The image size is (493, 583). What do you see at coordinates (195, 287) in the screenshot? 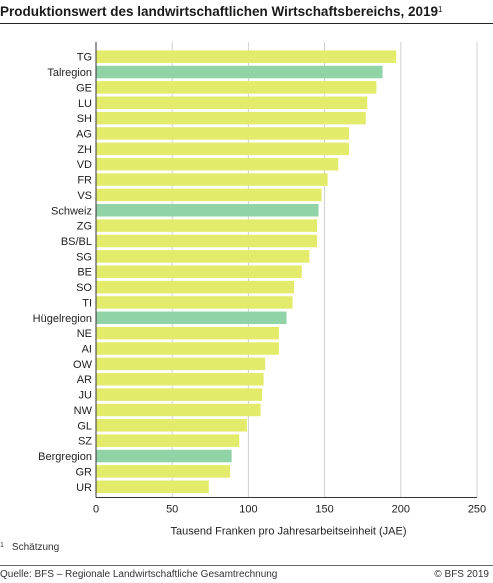
I see `bar-SO` at bounding box center [195, 287].